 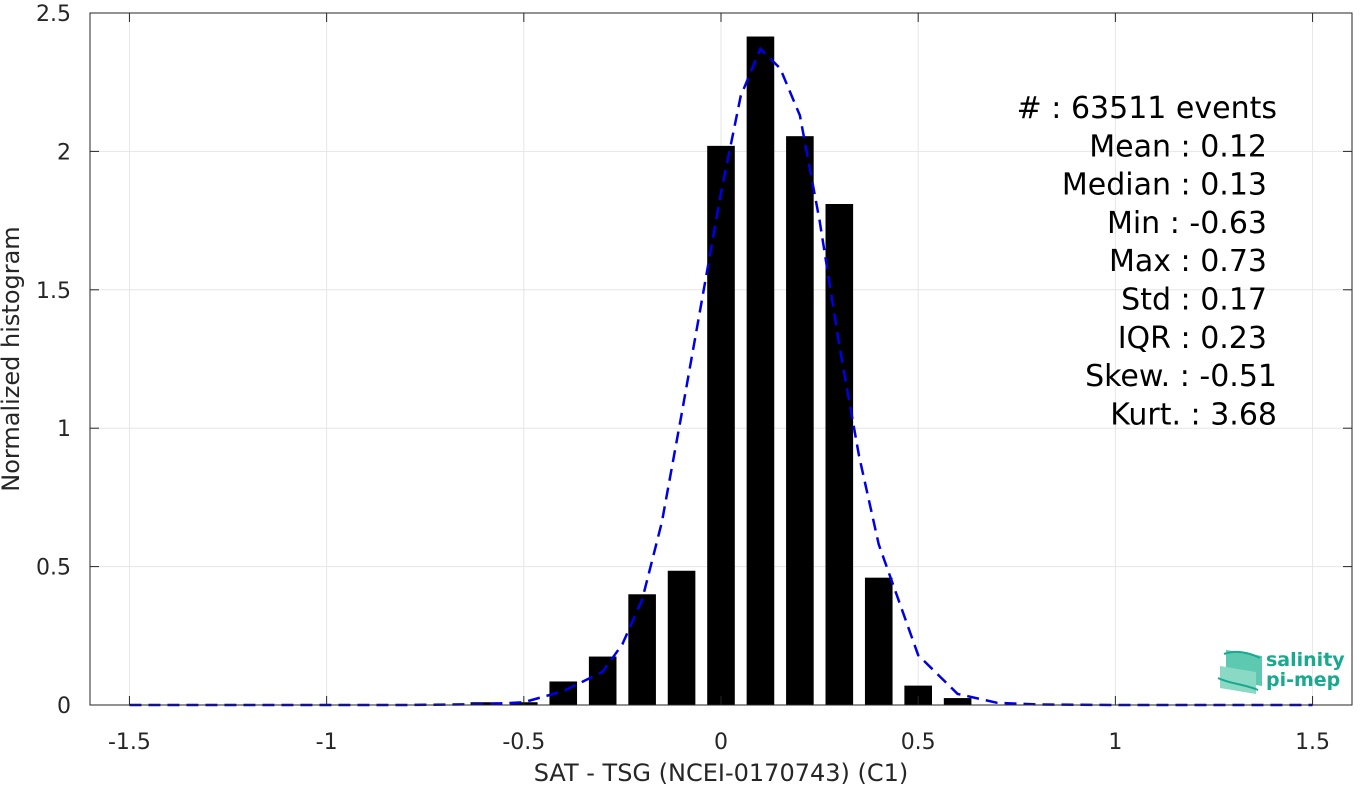 I want to click on stat-line-7: Skew. : -0.51, so click(x=1181, y=376).